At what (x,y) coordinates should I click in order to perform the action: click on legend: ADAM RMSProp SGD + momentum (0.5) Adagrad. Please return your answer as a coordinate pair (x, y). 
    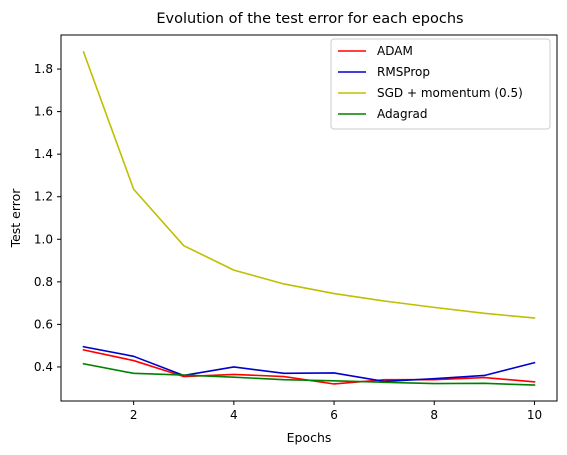
    Looking at the image, I should click on (440, 84).